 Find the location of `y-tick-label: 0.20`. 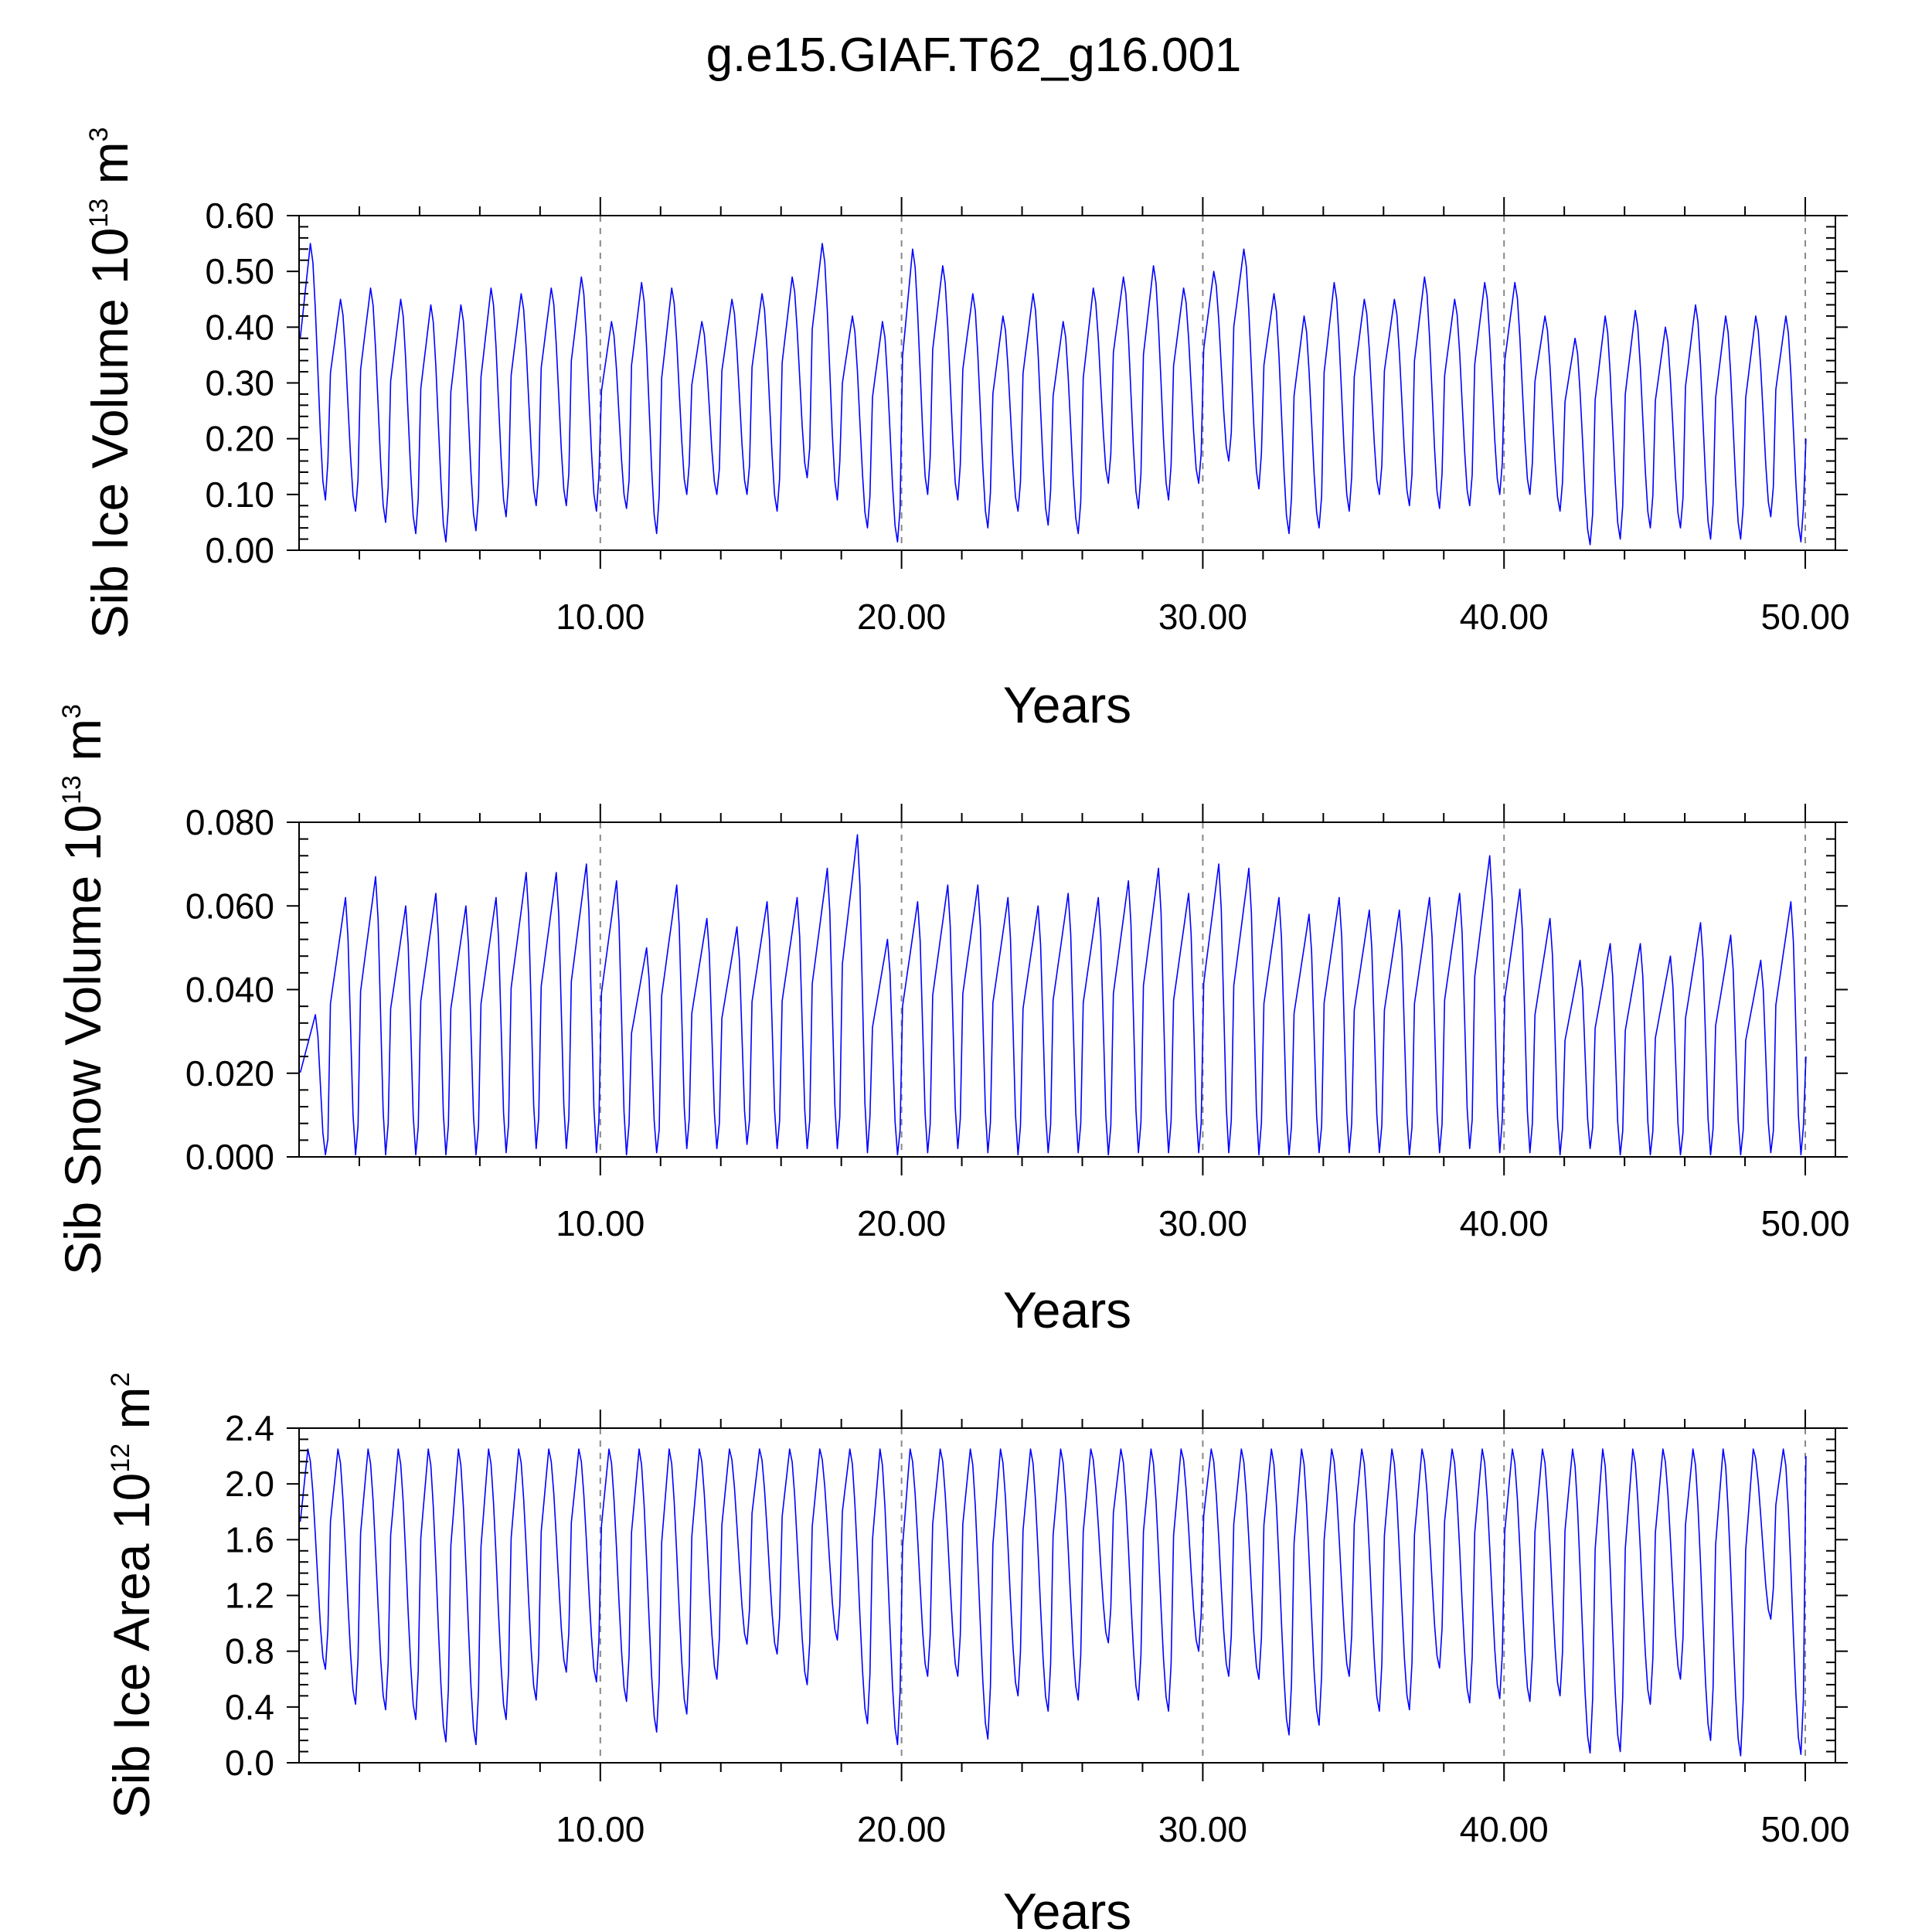

y-tick-label: 0.20 is located at coordinates (239, 439).